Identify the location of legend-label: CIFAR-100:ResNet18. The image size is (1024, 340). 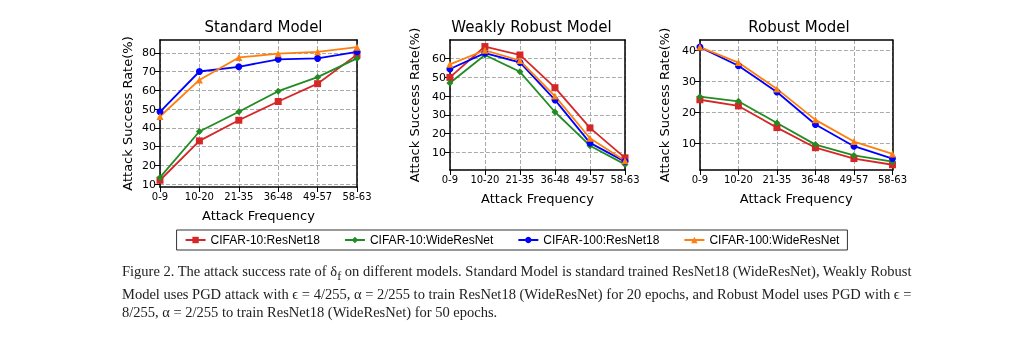
(601, 240).